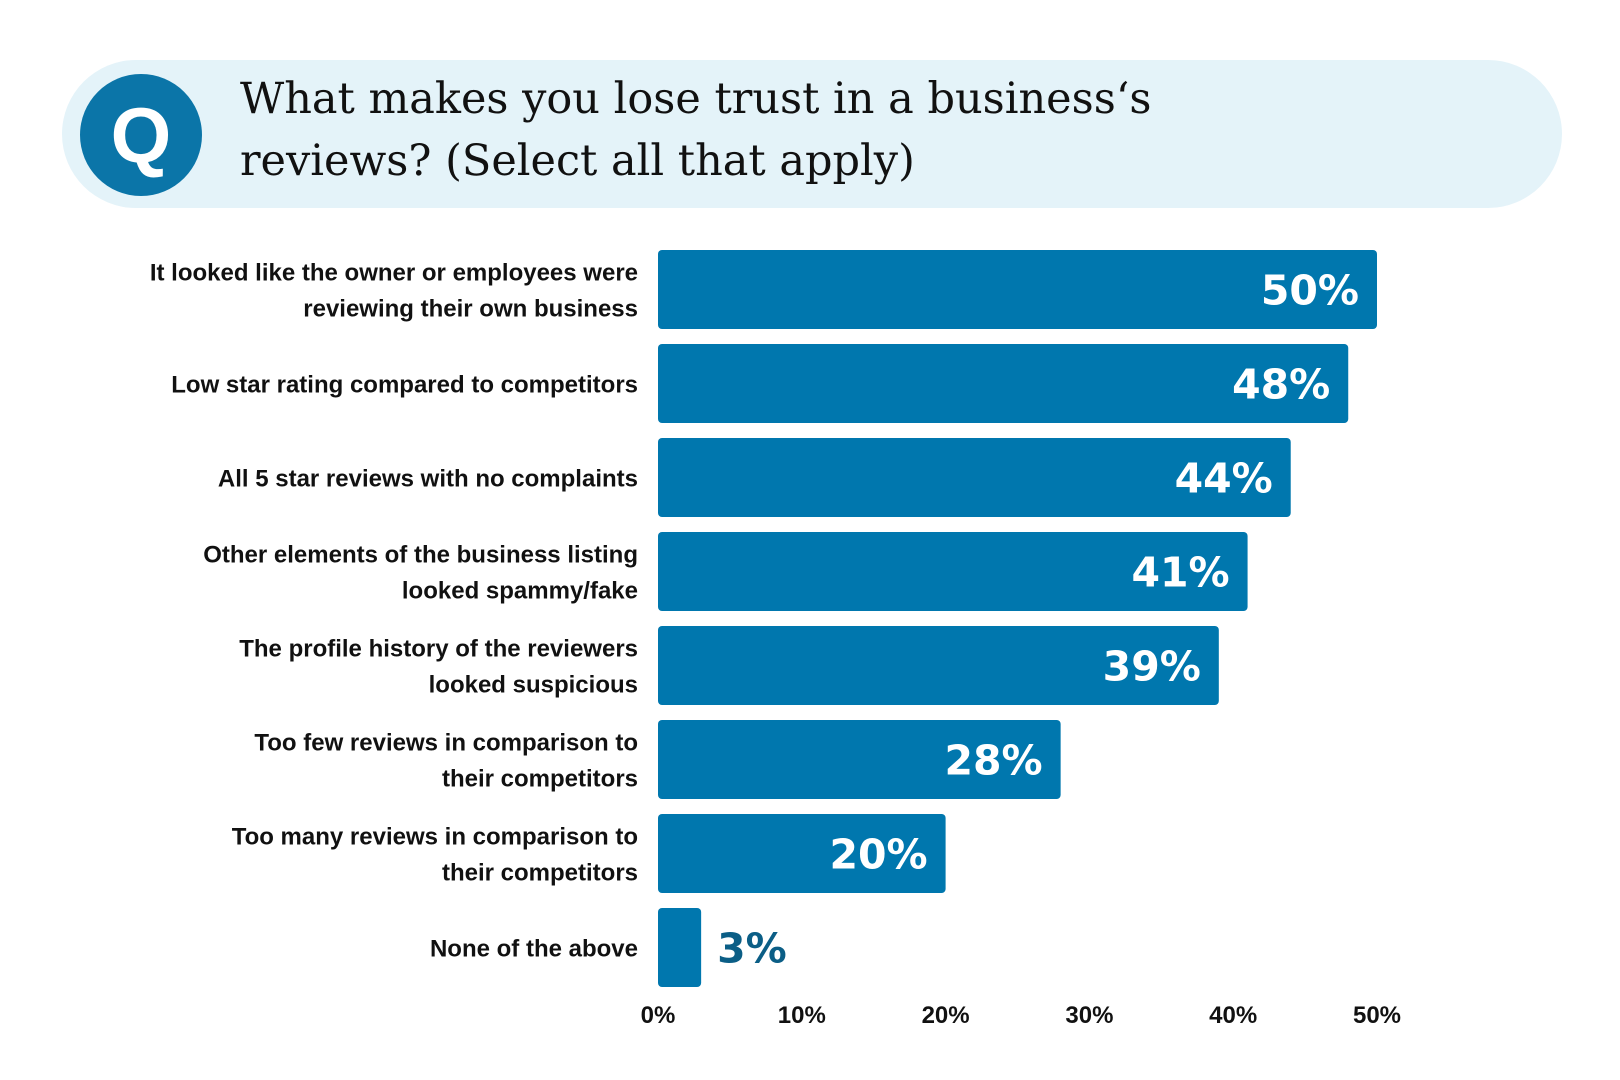 The image size is (1620, 1080). I want to click on x-tick-label-5: 50%, so click(1377, 1015).